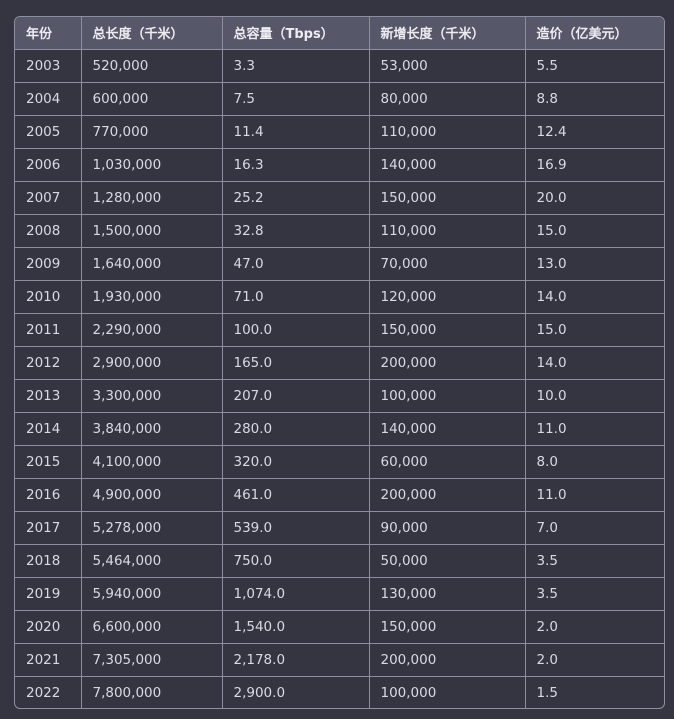  I want to click on total-capacity-cell: 2,178.0, so click(296, 660).